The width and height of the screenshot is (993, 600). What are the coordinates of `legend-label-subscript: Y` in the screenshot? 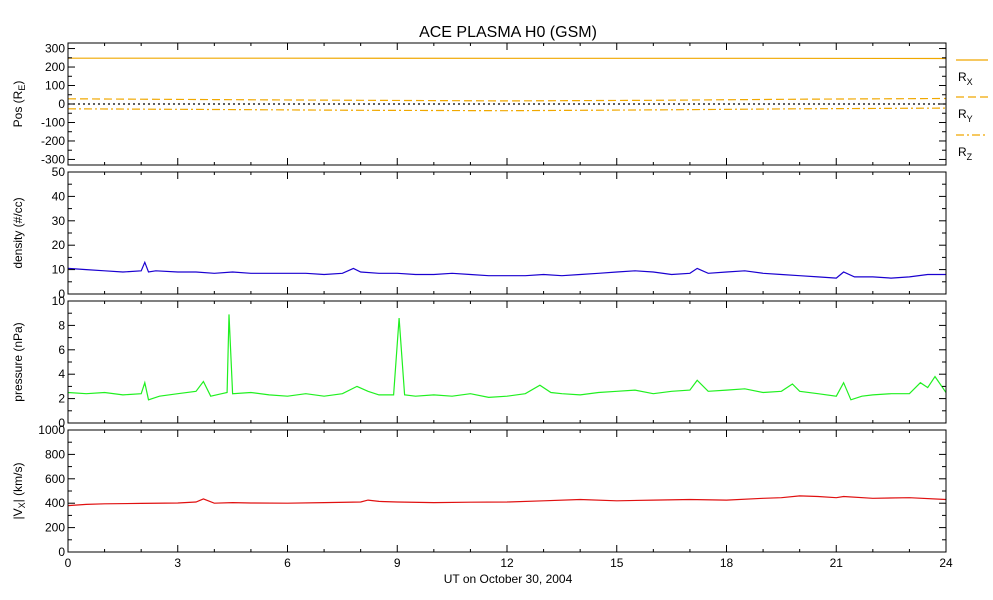 It's located at (970, 119).